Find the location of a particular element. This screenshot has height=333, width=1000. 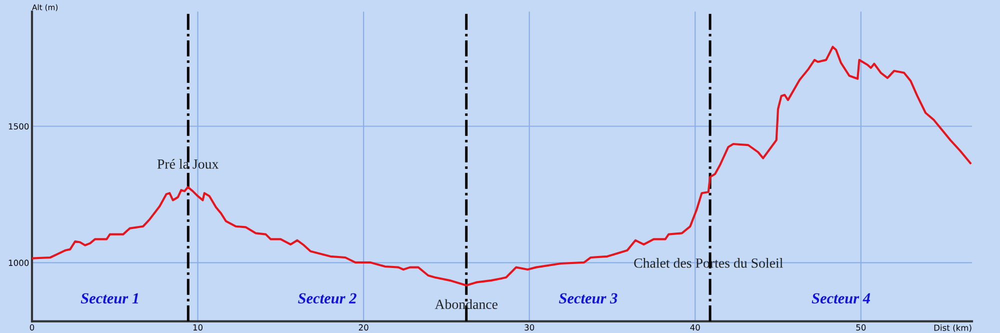

annotation: Secteur 3 is located at coordinates (588, 298).